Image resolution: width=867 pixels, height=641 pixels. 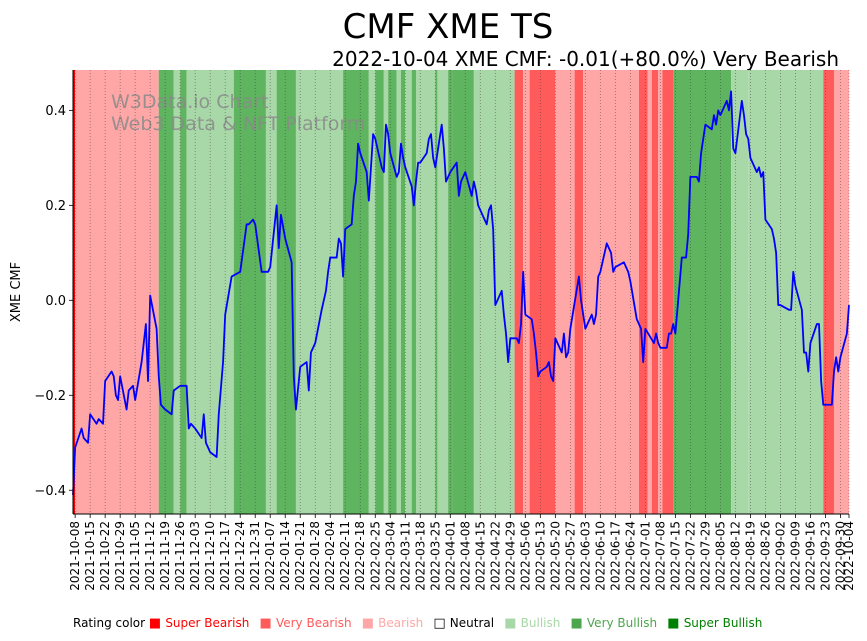 I want to click on legend-label: Very Bullish, so click(x=622, y=623).